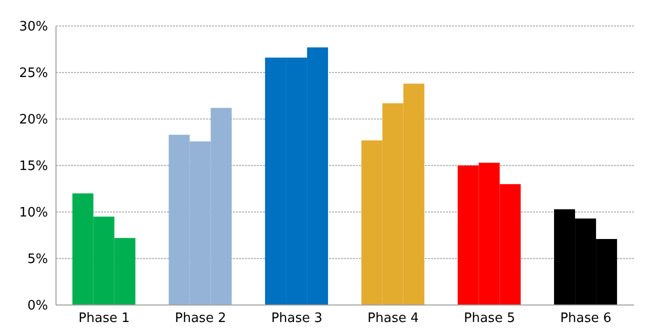 The height and width of the screenshot is (334, 646). Describe the element at coordinates (296, 318) in the screenshot. I see `x-tick-label: Phase 3` at that location.